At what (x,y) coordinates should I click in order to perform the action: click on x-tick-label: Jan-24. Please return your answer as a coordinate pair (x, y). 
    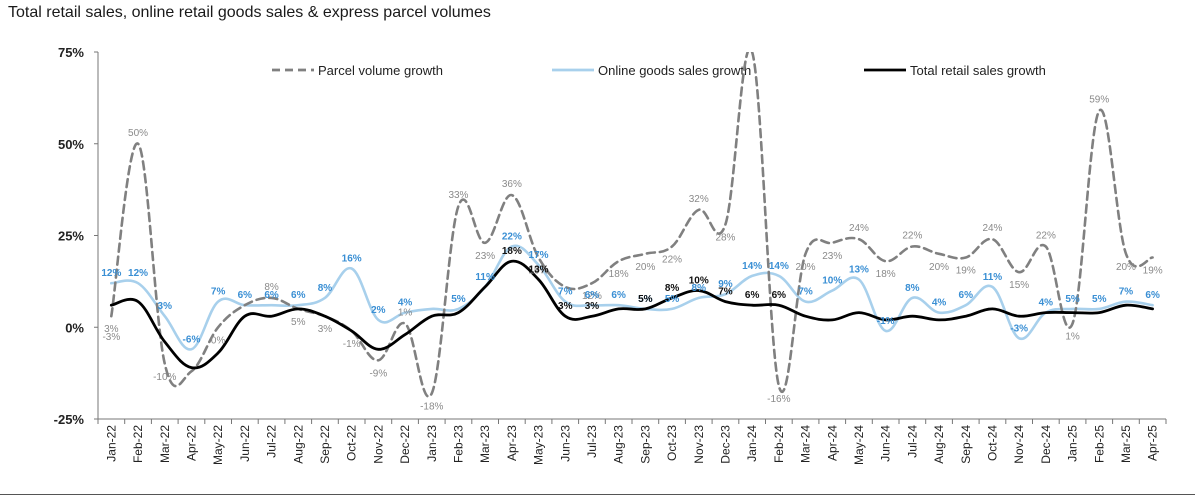
    Looking at the image, I should click on (752, 443).